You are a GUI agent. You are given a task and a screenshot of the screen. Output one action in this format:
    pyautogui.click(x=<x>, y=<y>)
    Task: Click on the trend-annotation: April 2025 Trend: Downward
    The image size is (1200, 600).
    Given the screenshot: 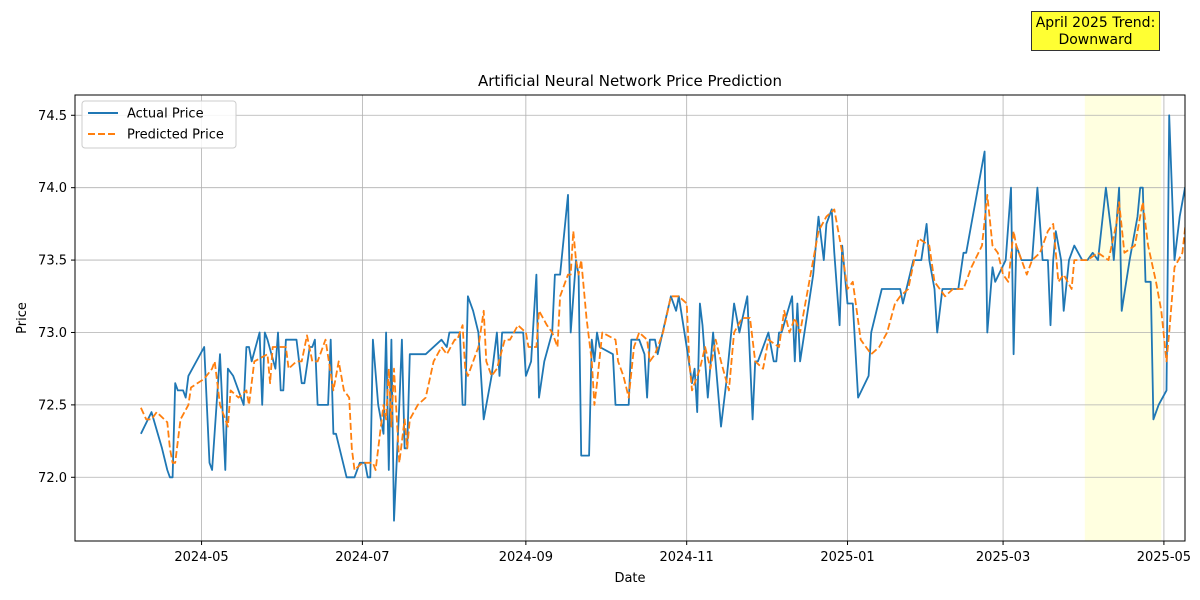 What is the action you would take?
    pyautogui.click(x=1095, y=31)
    